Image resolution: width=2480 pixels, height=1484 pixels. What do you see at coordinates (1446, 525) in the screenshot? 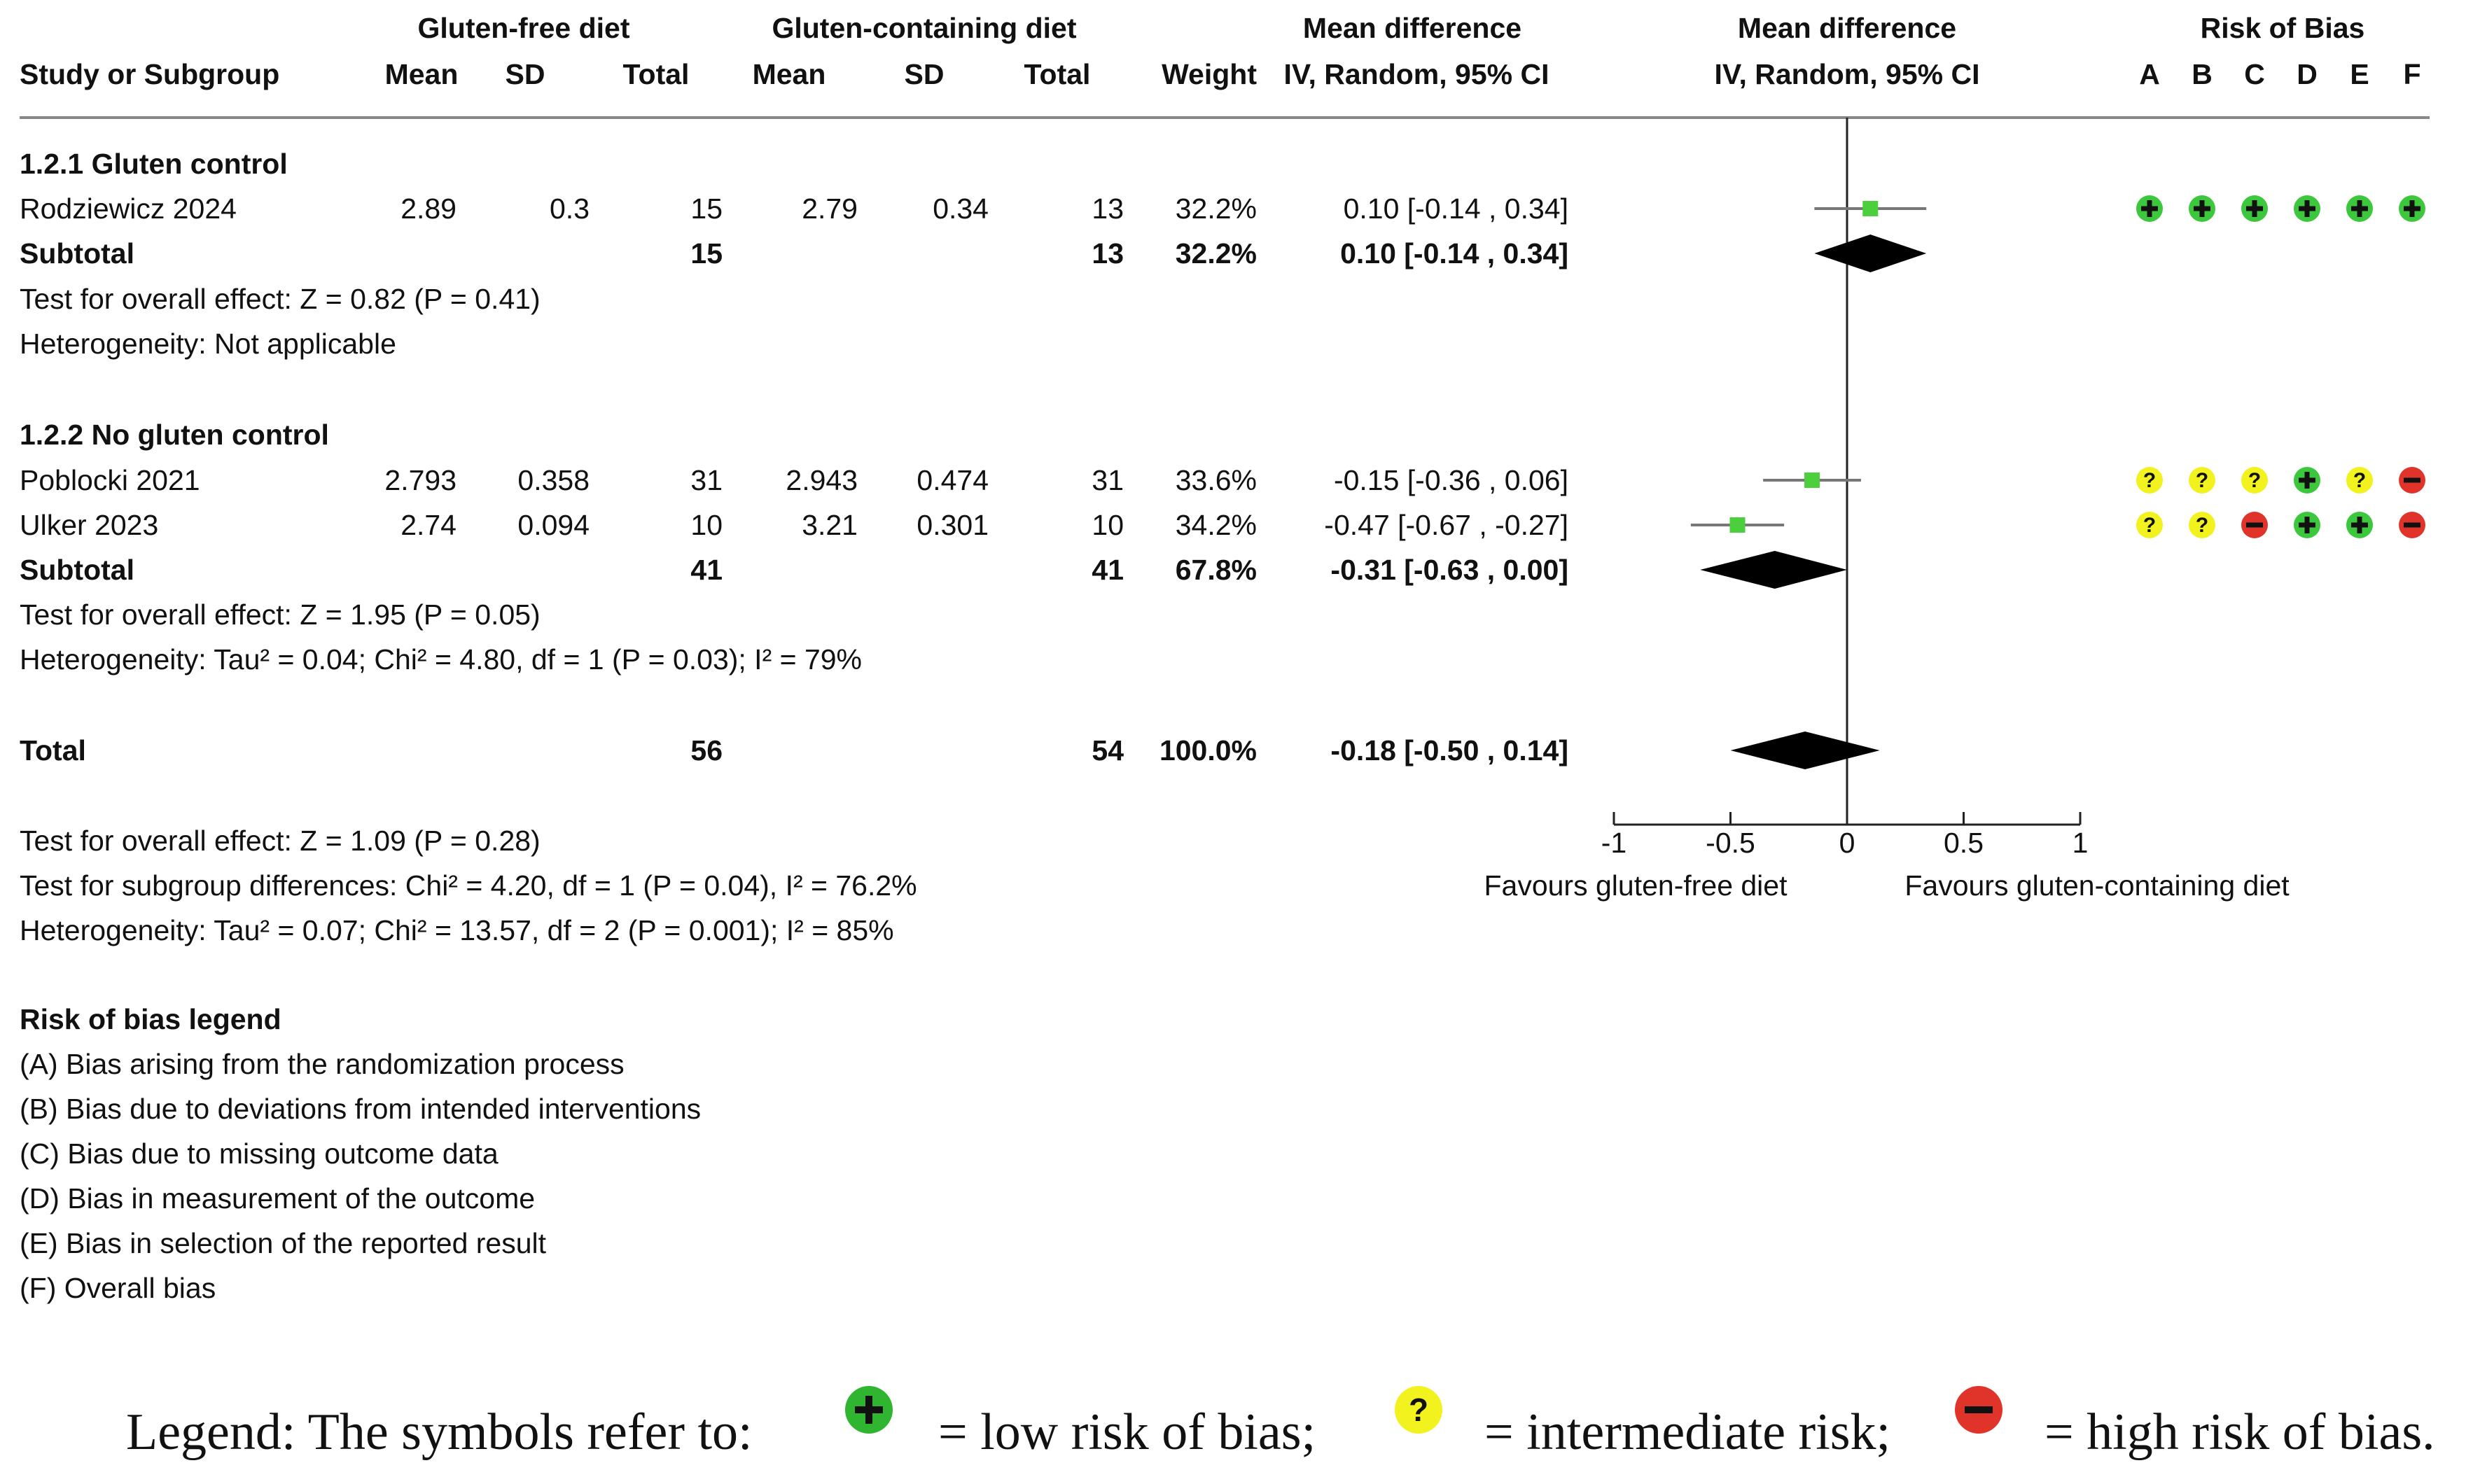
I see `study-ci: -0.47 [-0.67 , -0.27]` at bounding box center [1446, 525].